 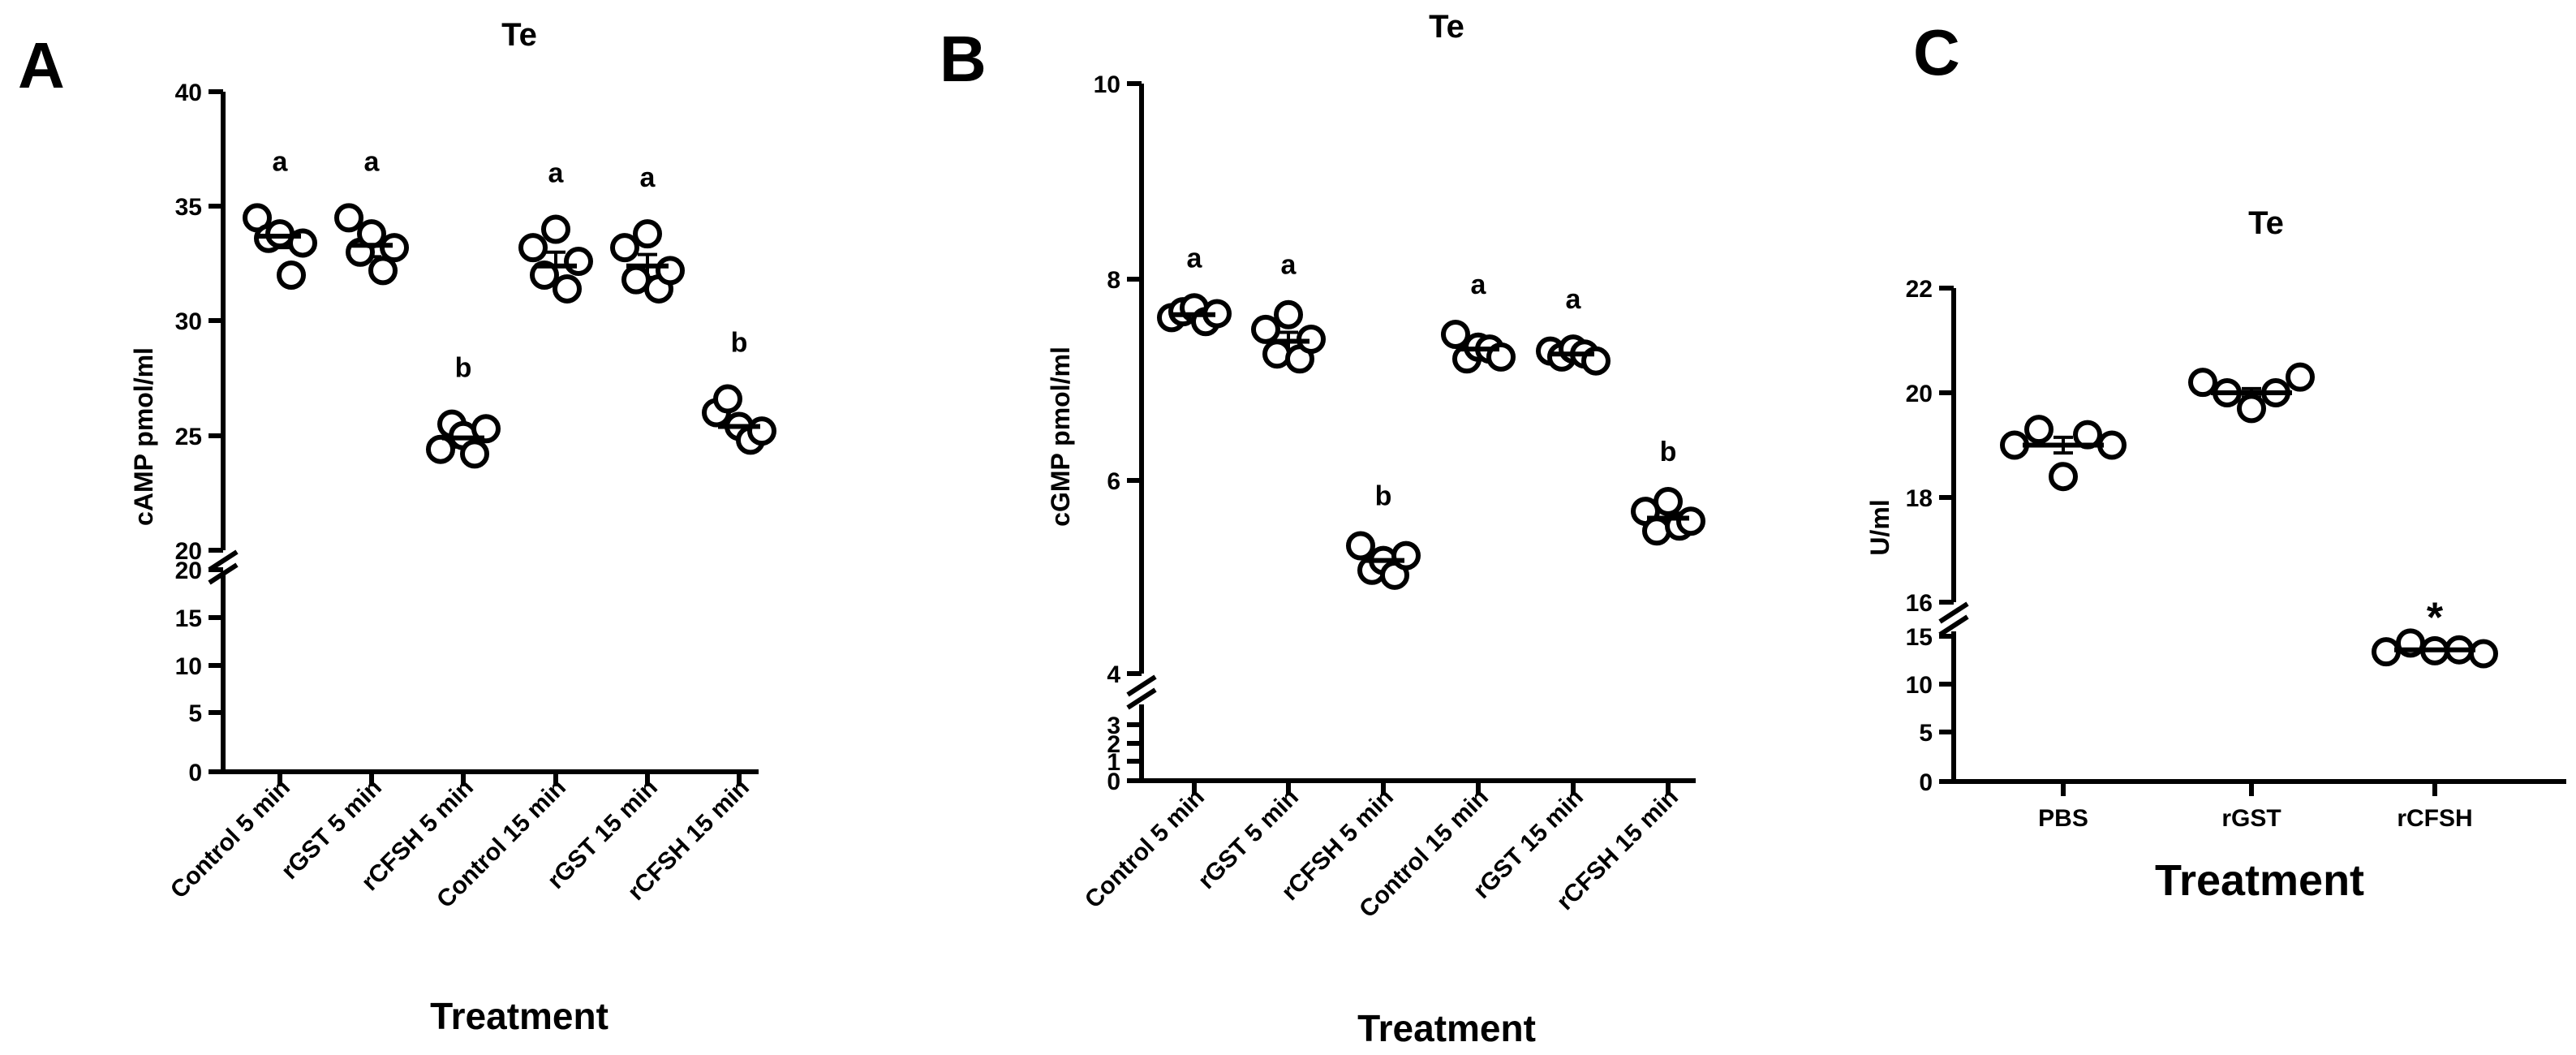 I want to click on x-tick-label: PBS, so click(x=2063, y=818).